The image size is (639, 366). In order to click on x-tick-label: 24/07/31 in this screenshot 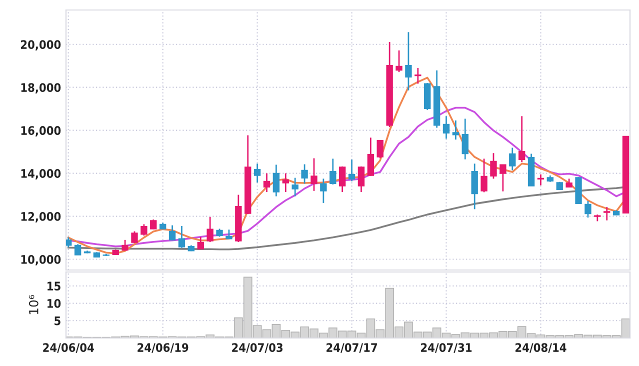, I will do `click(446, 348)`.